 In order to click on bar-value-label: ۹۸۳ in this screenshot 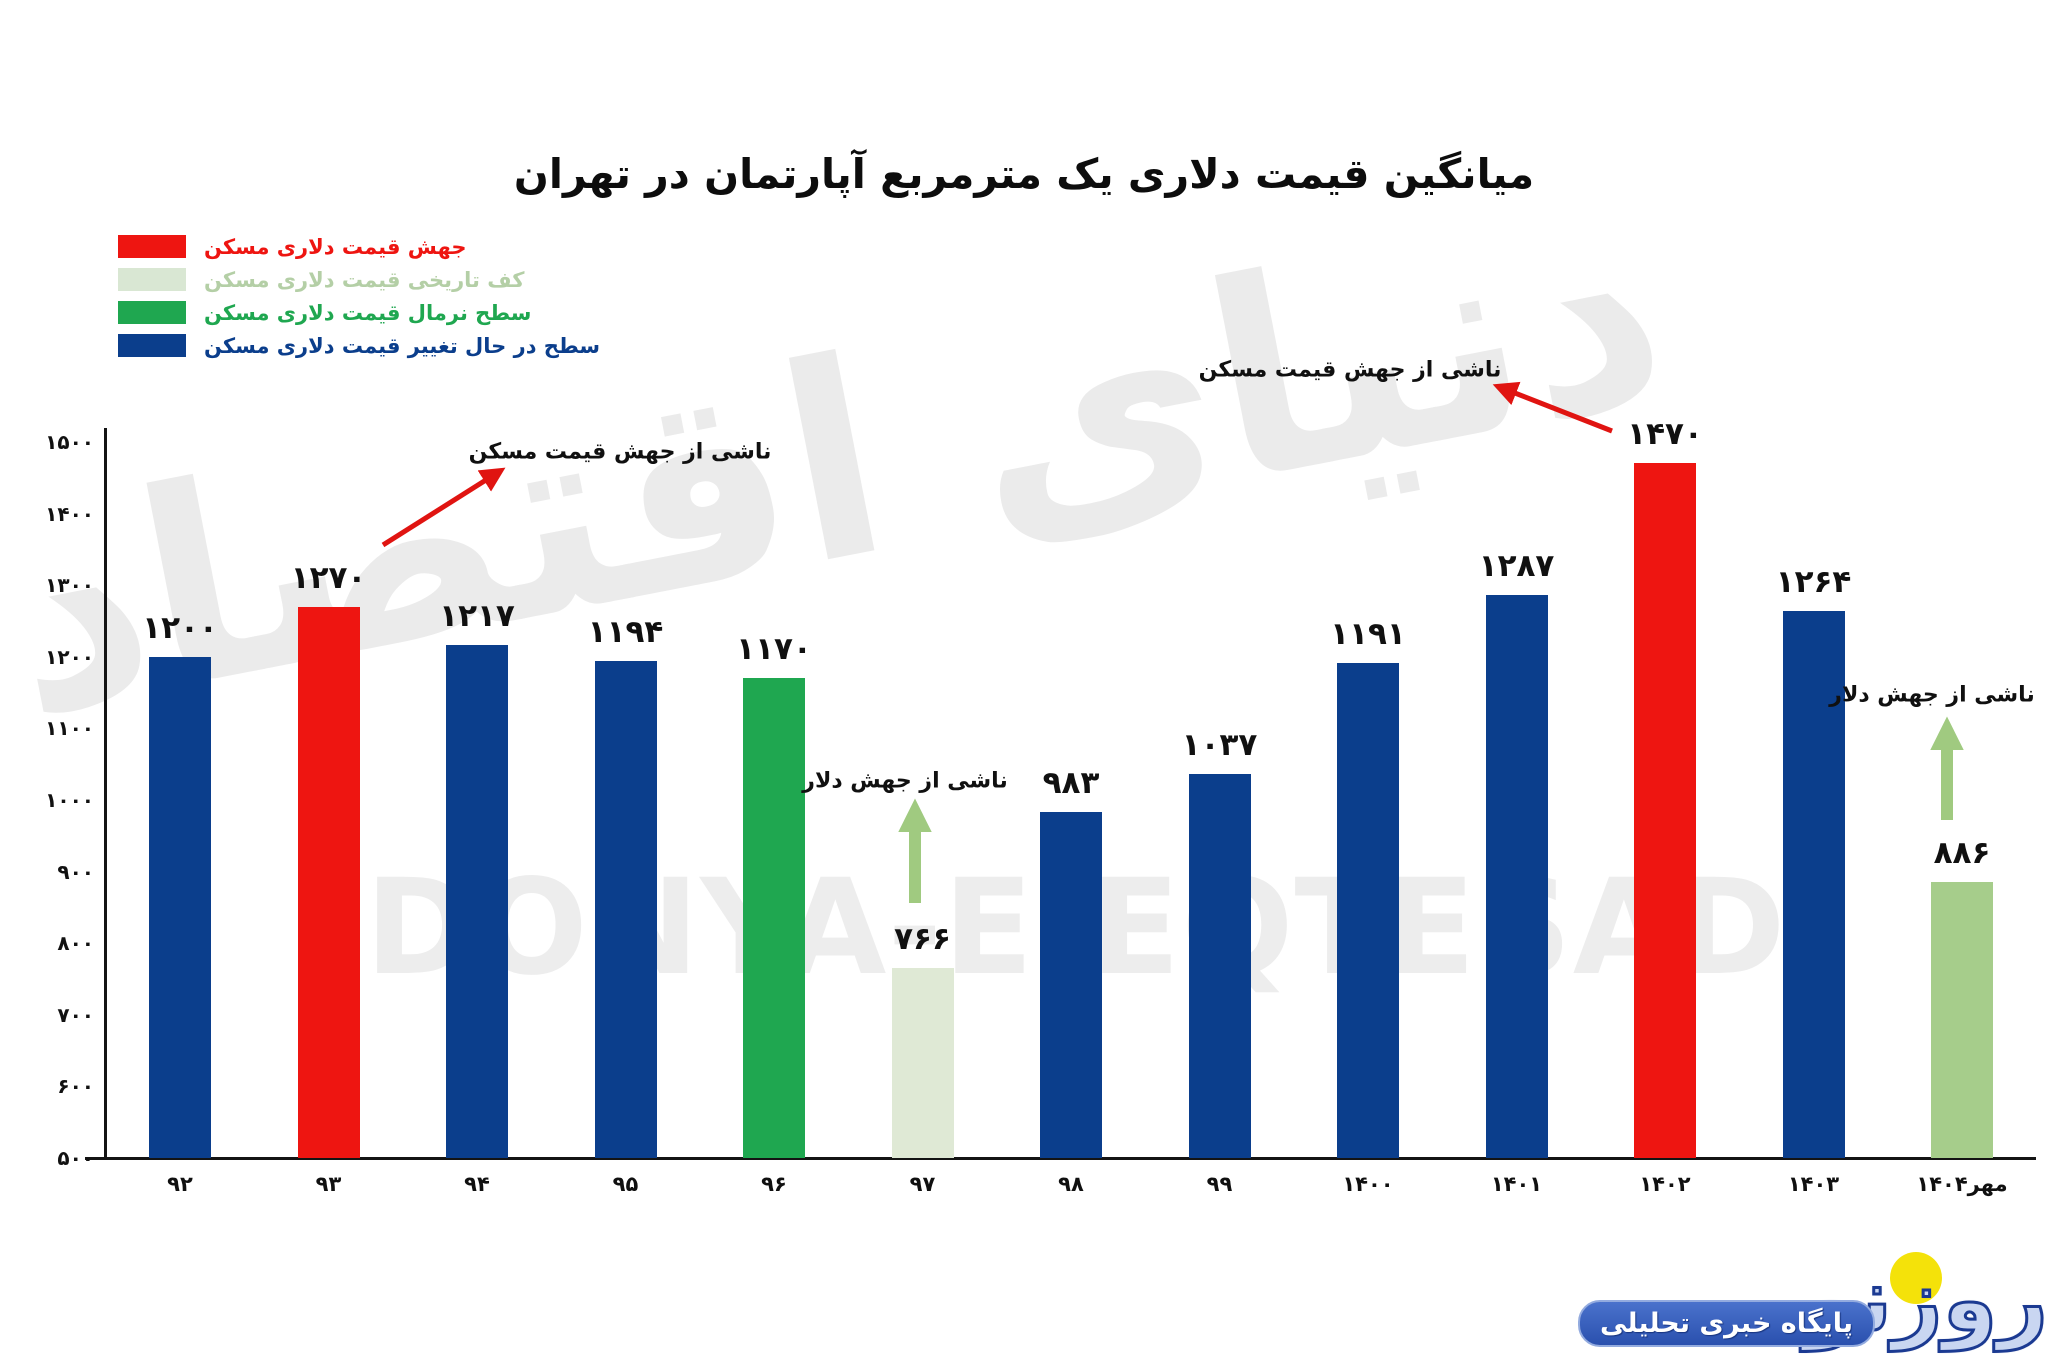, I will do `click(1071, 783)`.